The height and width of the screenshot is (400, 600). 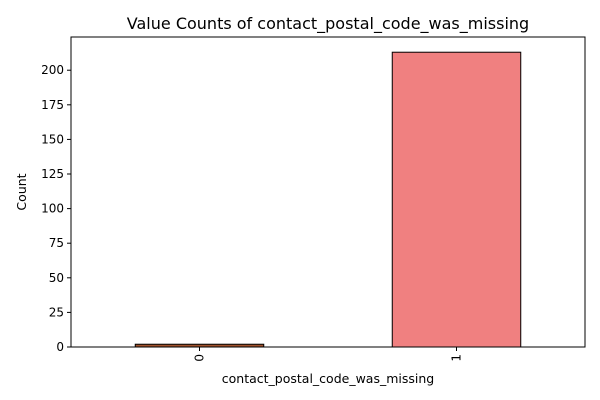 What do you see at coordinates (457, 358) in the screenshot?
I see `x-tick-label: 1` at bounding box center [457, 358].